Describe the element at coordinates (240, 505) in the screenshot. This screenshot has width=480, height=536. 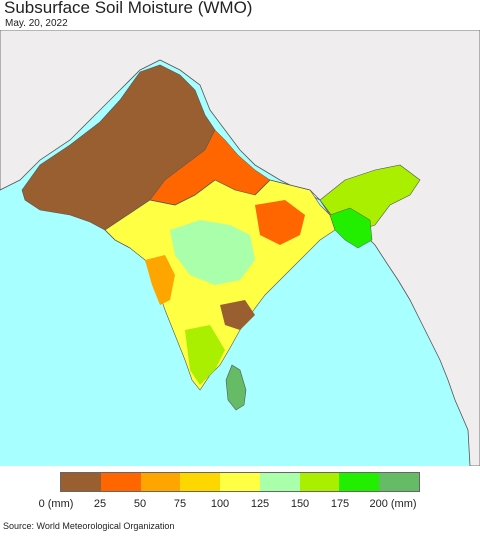
I see `legend-labels: 0 (mm) 25 50 75 100 125 150 175 200 (mm)` at that location.